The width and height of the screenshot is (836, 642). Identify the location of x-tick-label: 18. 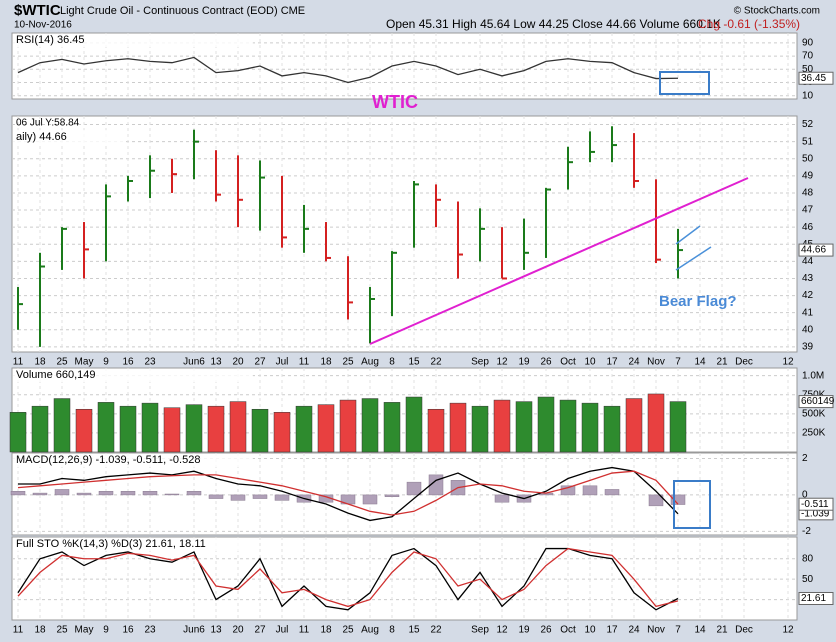
(40, 630).